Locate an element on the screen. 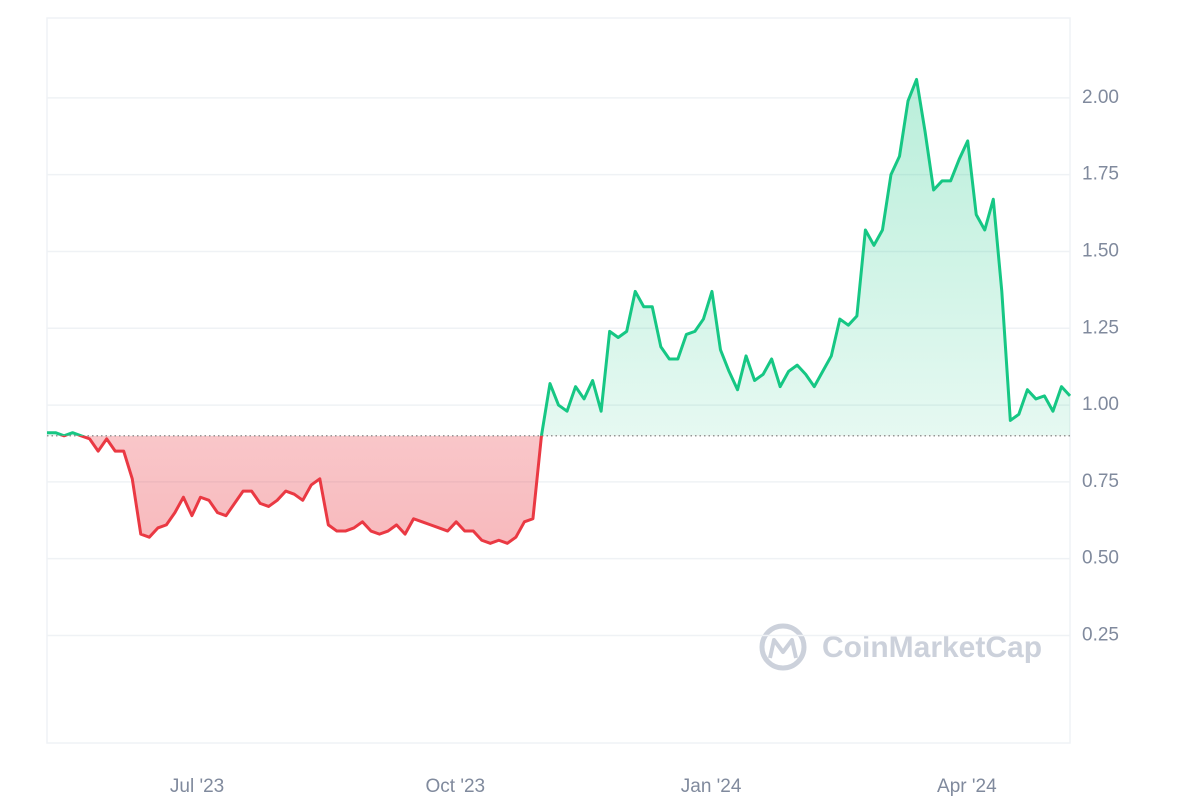 Image resolution: width=1200 pixels, height=800 pixels. y-tick-label: 2.00 is located at coordinates (1100, 97).